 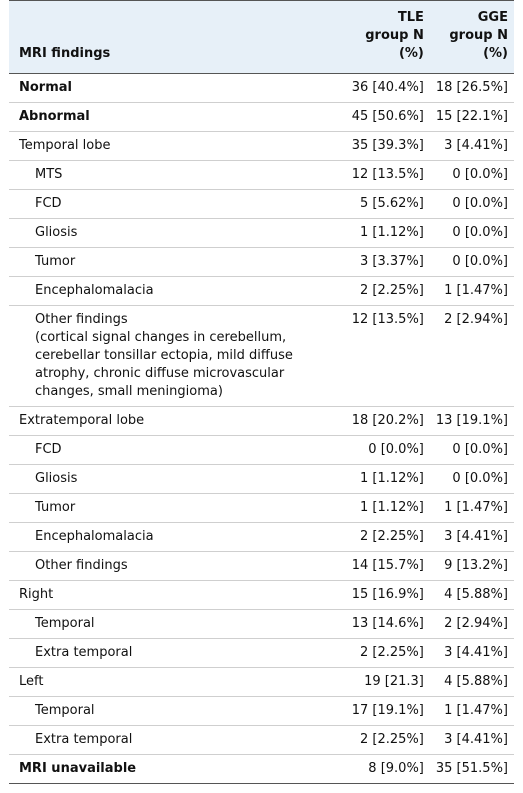 I want to click on header-cell: MRI findings, so click(x=177, y=37).